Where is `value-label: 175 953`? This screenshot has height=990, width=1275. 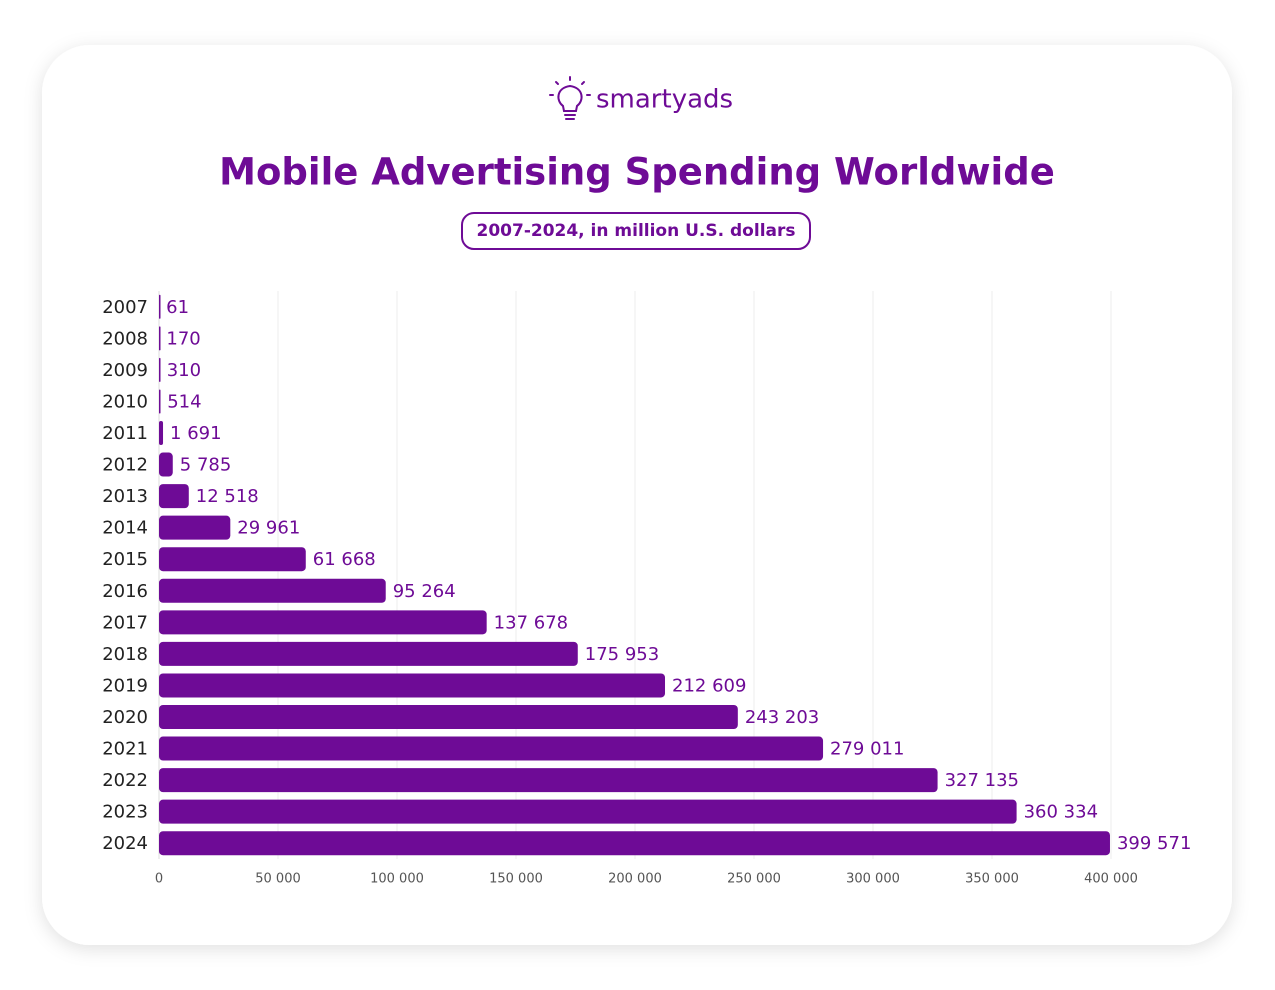
value-label: 175 953 is located at coordinates (622, 654).